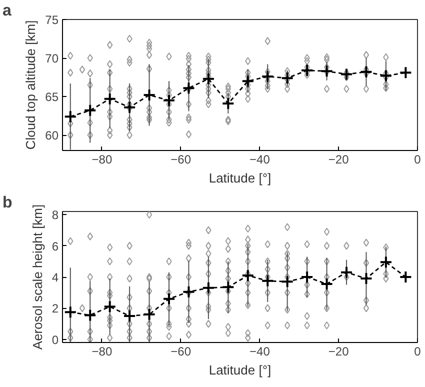  Describe the element at coordinates (30, 85) in the screenshot. I see `y-axis-title: Cloud top altitude [km]` at that location.